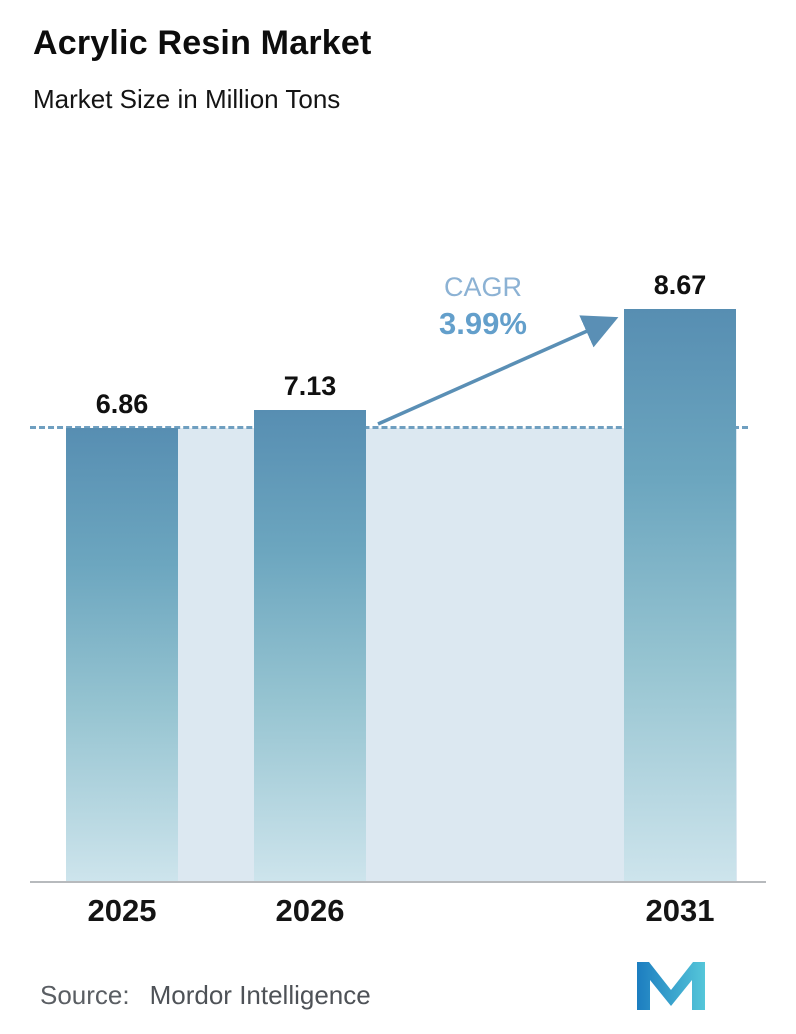 This screenshot has width=796, height=1034. I want to click on chart-title: Acrylic Resin Market, so click(202, 43).